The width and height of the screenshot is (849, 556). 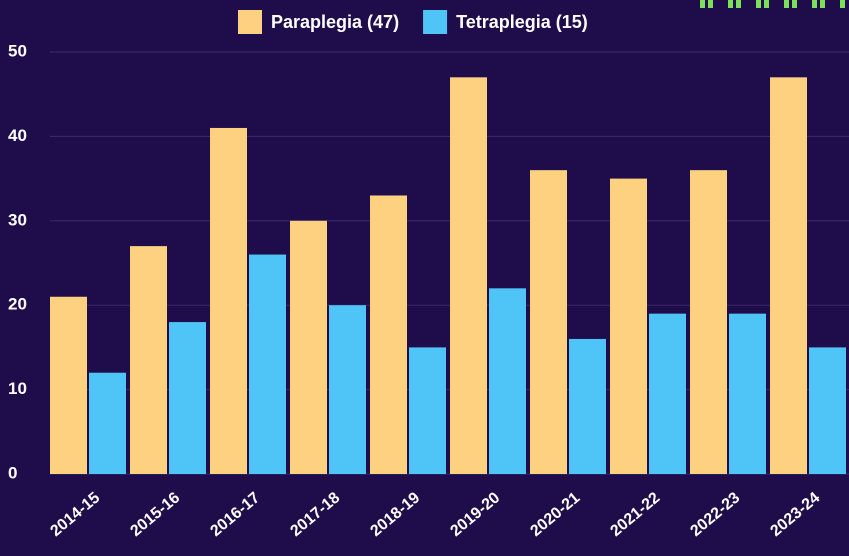 What do you see at coordinates (555, 514) in the screenshot?
I see `x-tick-label: 2020-21` at bounding box center [555, 514].